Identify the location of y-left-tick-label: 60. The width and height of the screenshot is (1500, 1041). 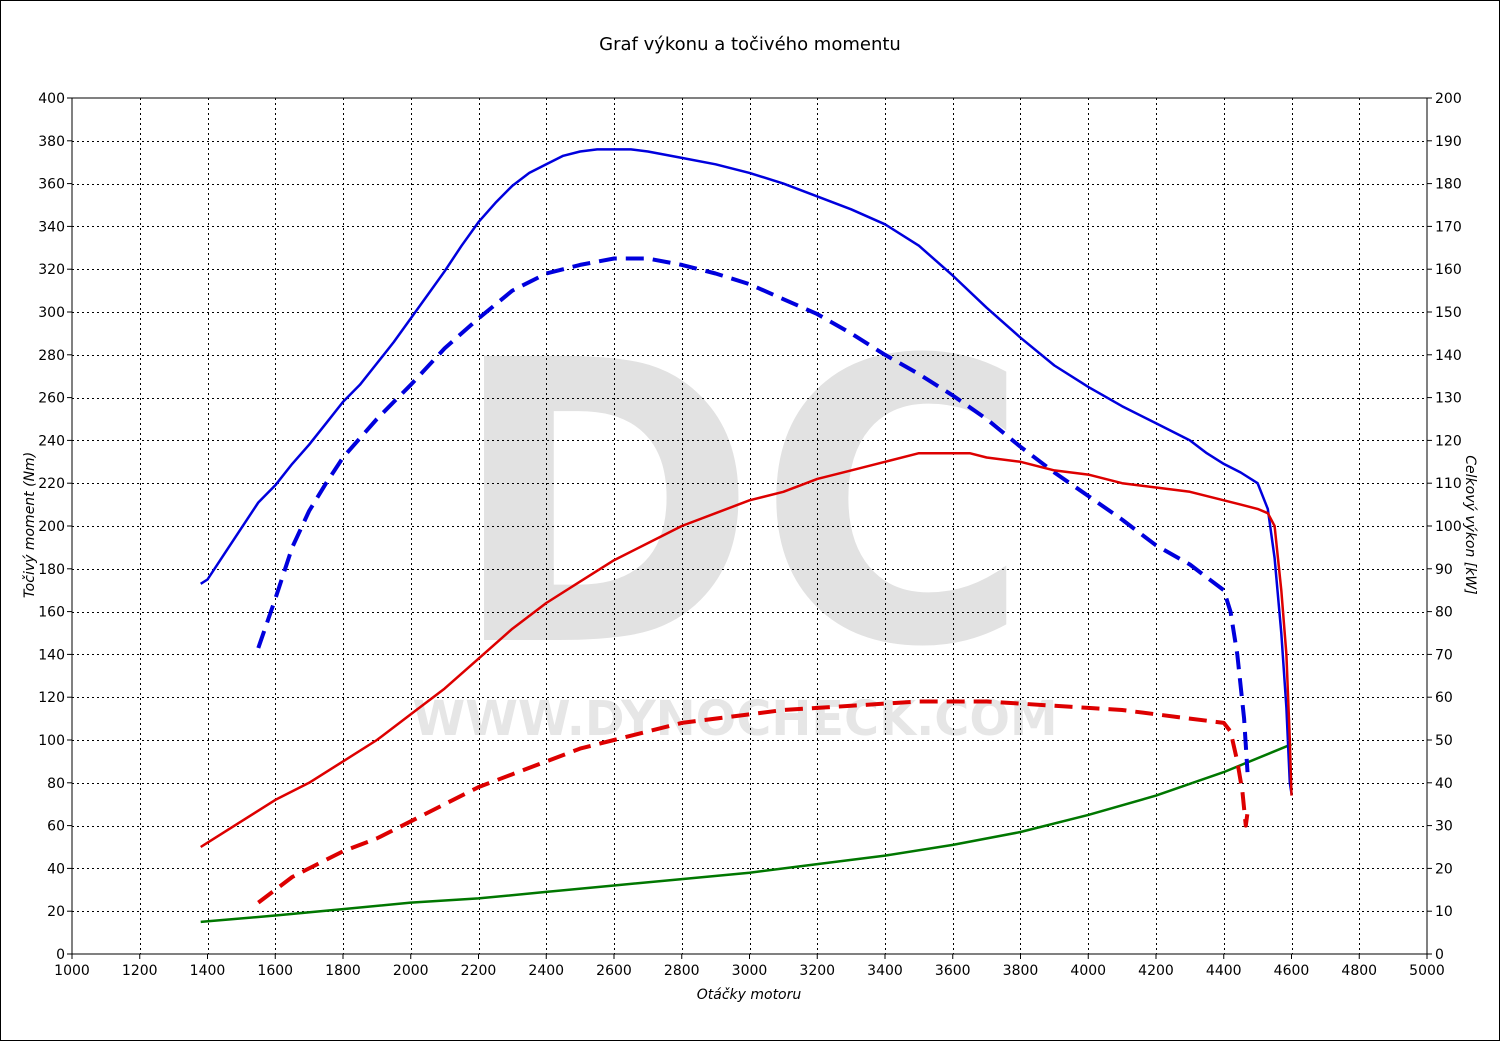
(56, 827).